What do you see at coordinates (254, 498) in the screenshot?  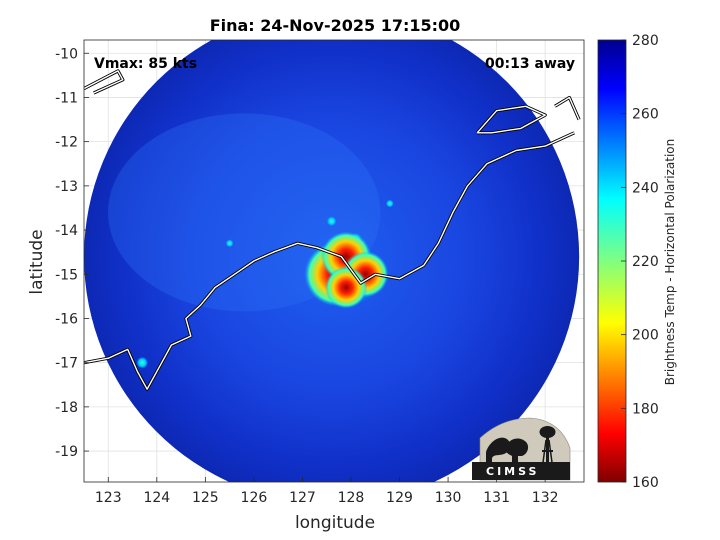 I see `x-tick-label: 126` at bounding box center [254, 498].